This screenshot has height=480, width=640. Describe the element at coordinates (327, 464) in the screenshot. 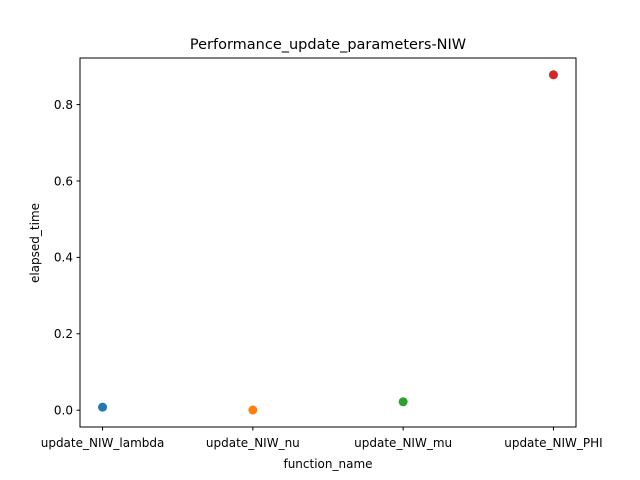

I see `x-axis-label: function_name` at that location.